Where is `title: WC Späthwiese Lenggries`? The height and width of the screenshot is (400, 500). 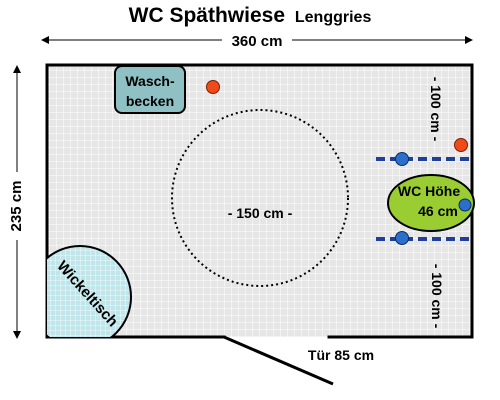 title: WC Späthwiese Lenggries is located at coordinates (250, 15).